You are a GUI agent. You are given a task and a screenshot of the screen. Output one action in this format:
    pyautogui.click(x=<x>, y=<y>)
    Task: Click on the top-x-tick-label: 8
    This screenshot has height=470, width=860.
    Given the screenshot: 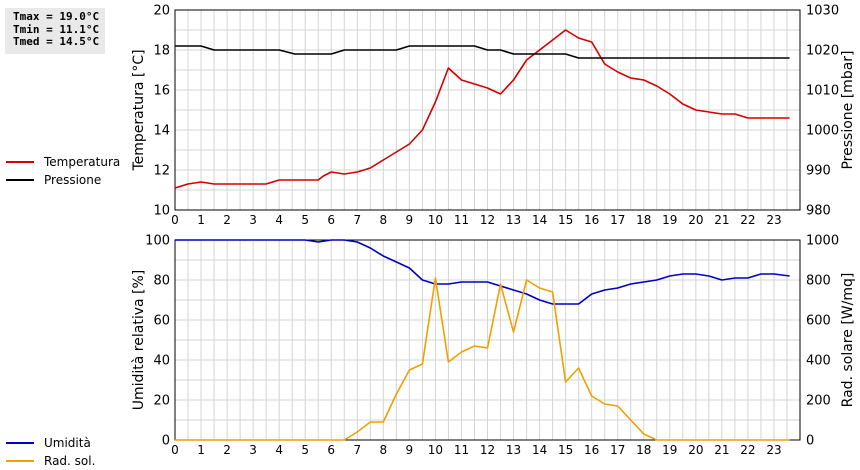 What is the action you would take?
    pyautogui.click(x=384, y=220)
    